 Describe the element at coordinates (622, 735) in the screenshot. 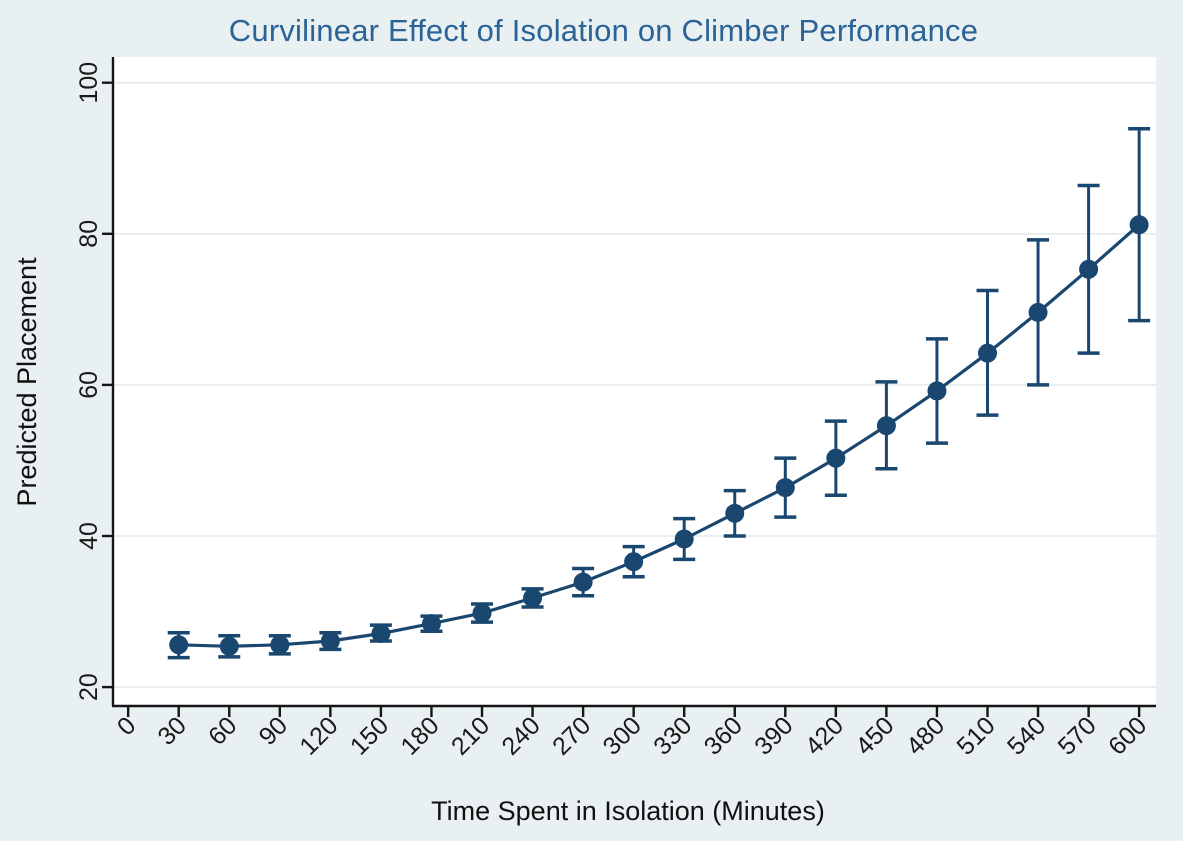

I see `x-tick-label: 300` at that location.